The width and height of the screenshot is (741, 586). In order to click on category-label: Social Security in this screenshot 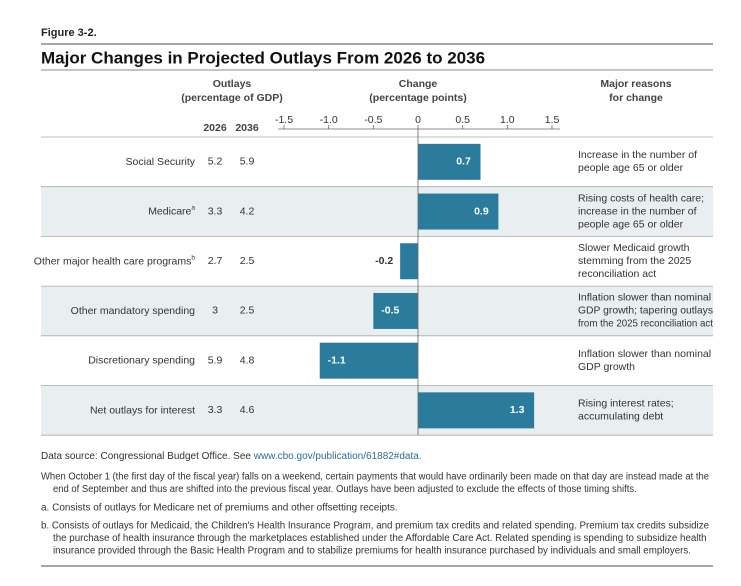, I will do `click(161, 162)`.